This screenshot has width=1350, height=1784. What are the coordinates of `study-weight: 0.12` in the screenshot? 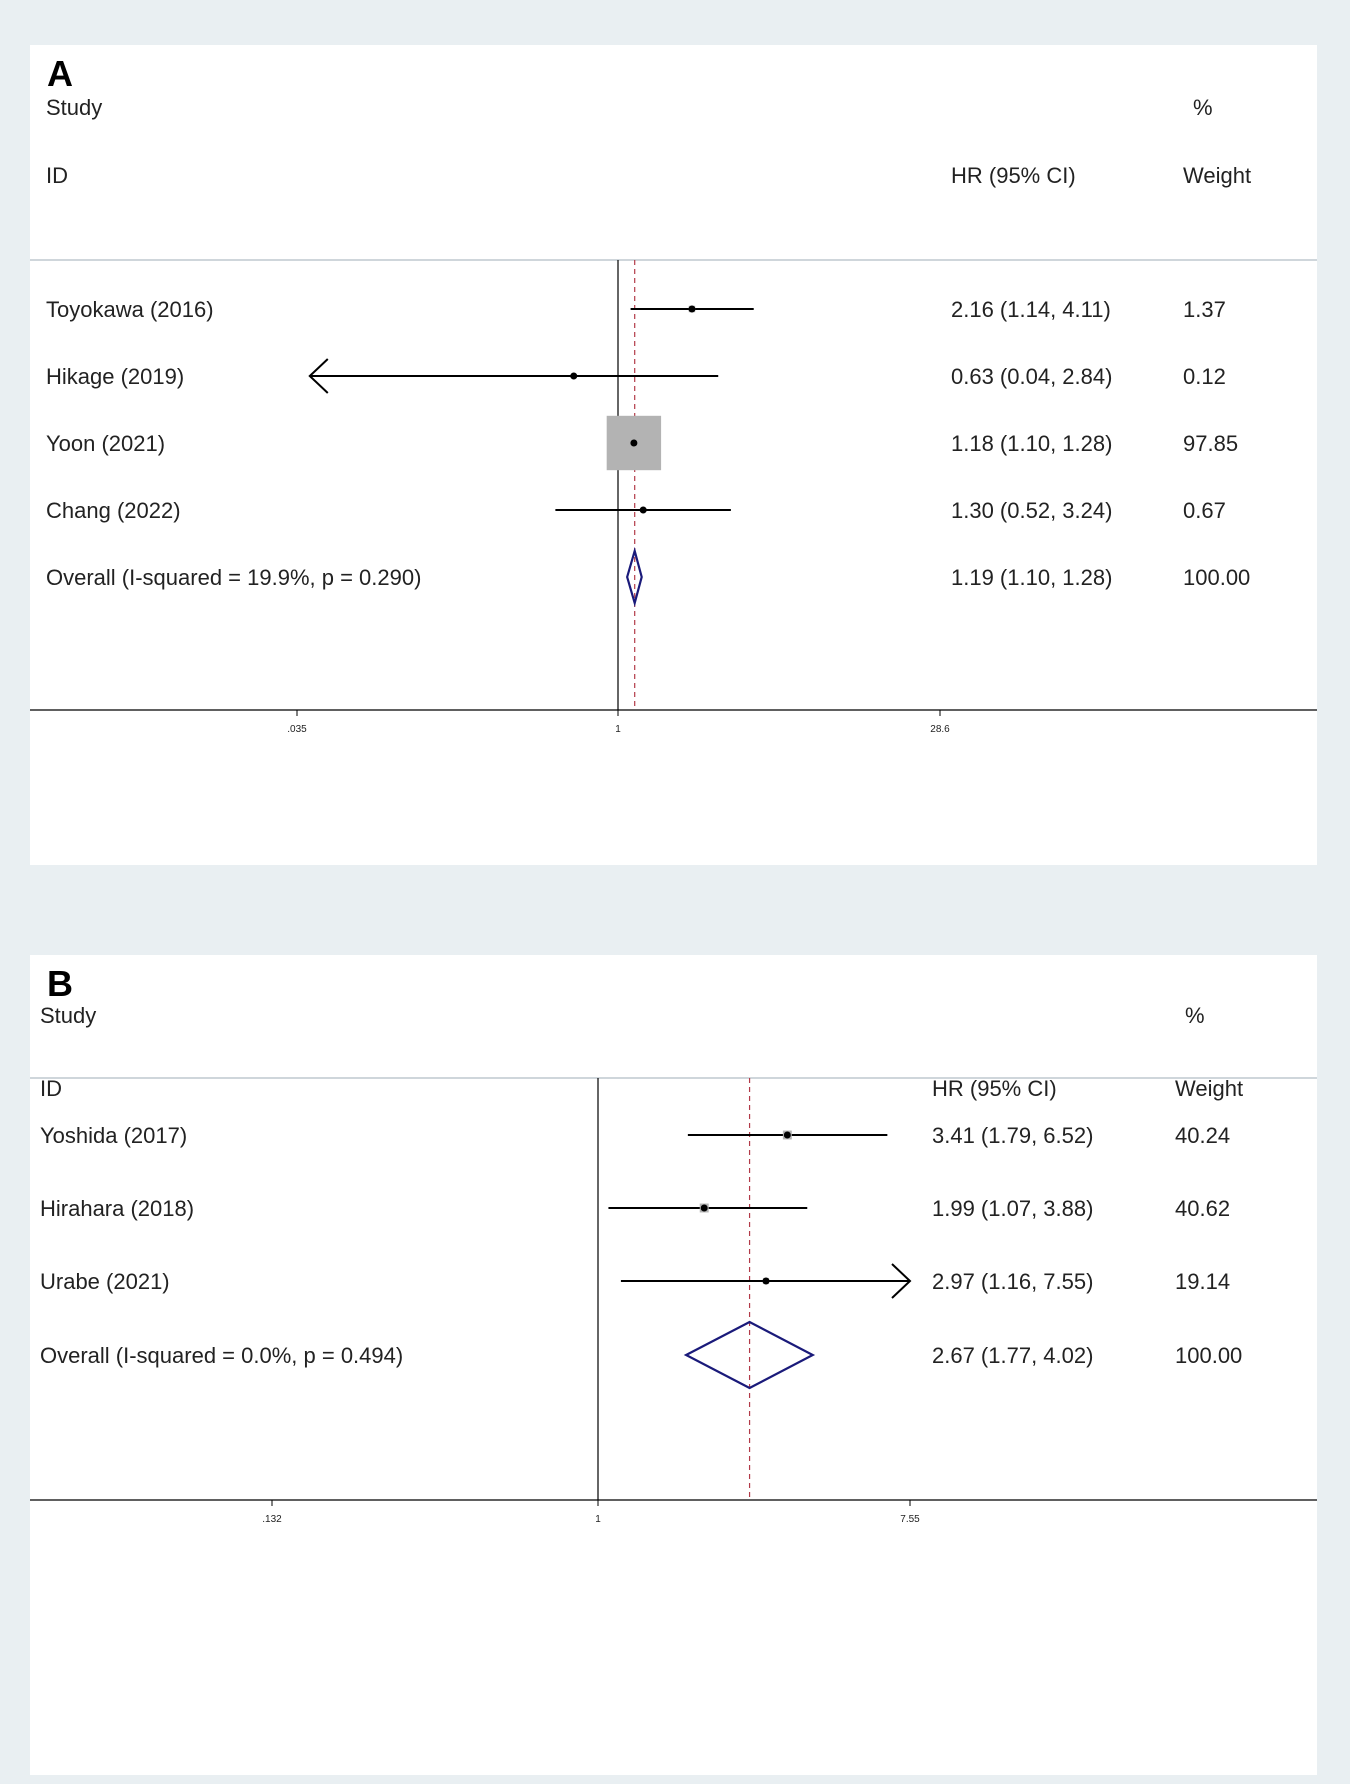 It's located at (1204, 376).